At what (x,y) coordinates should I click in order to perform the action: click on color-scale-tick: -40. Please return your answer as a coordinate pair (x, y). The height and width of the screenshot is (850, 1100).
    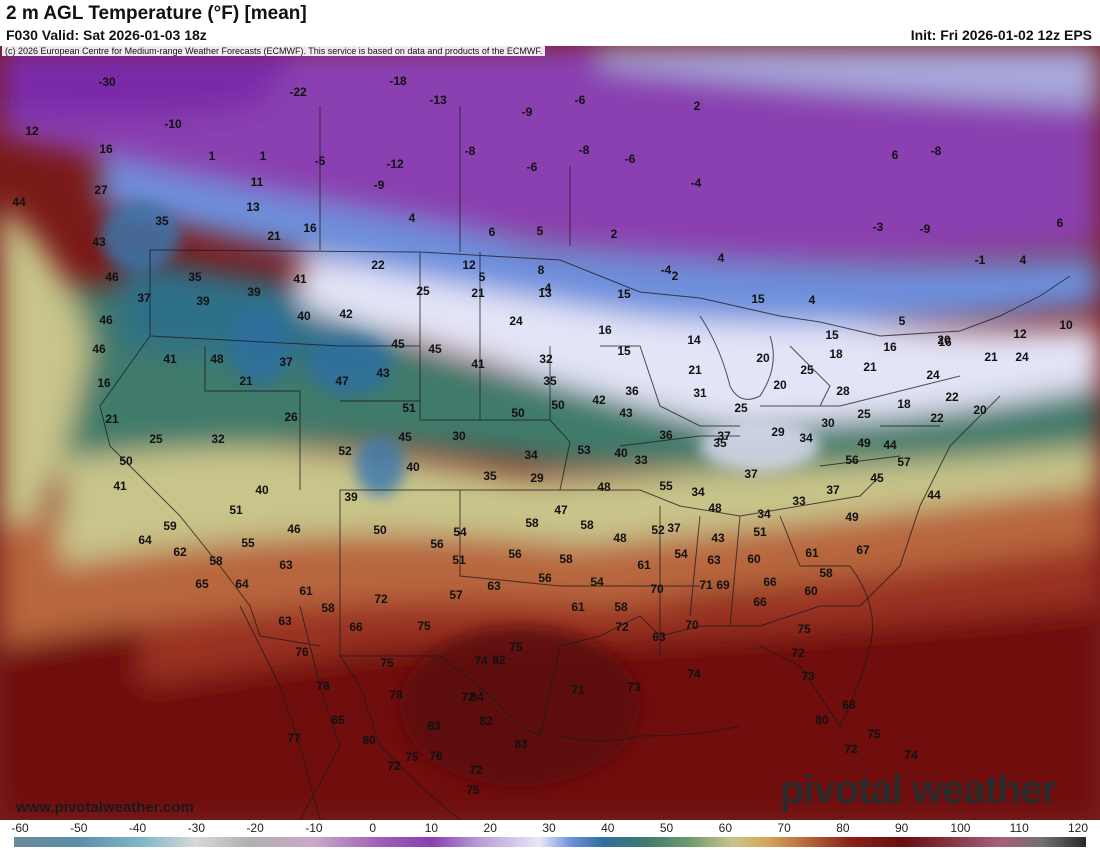
    Looking at the image, I should click on (137, 828).